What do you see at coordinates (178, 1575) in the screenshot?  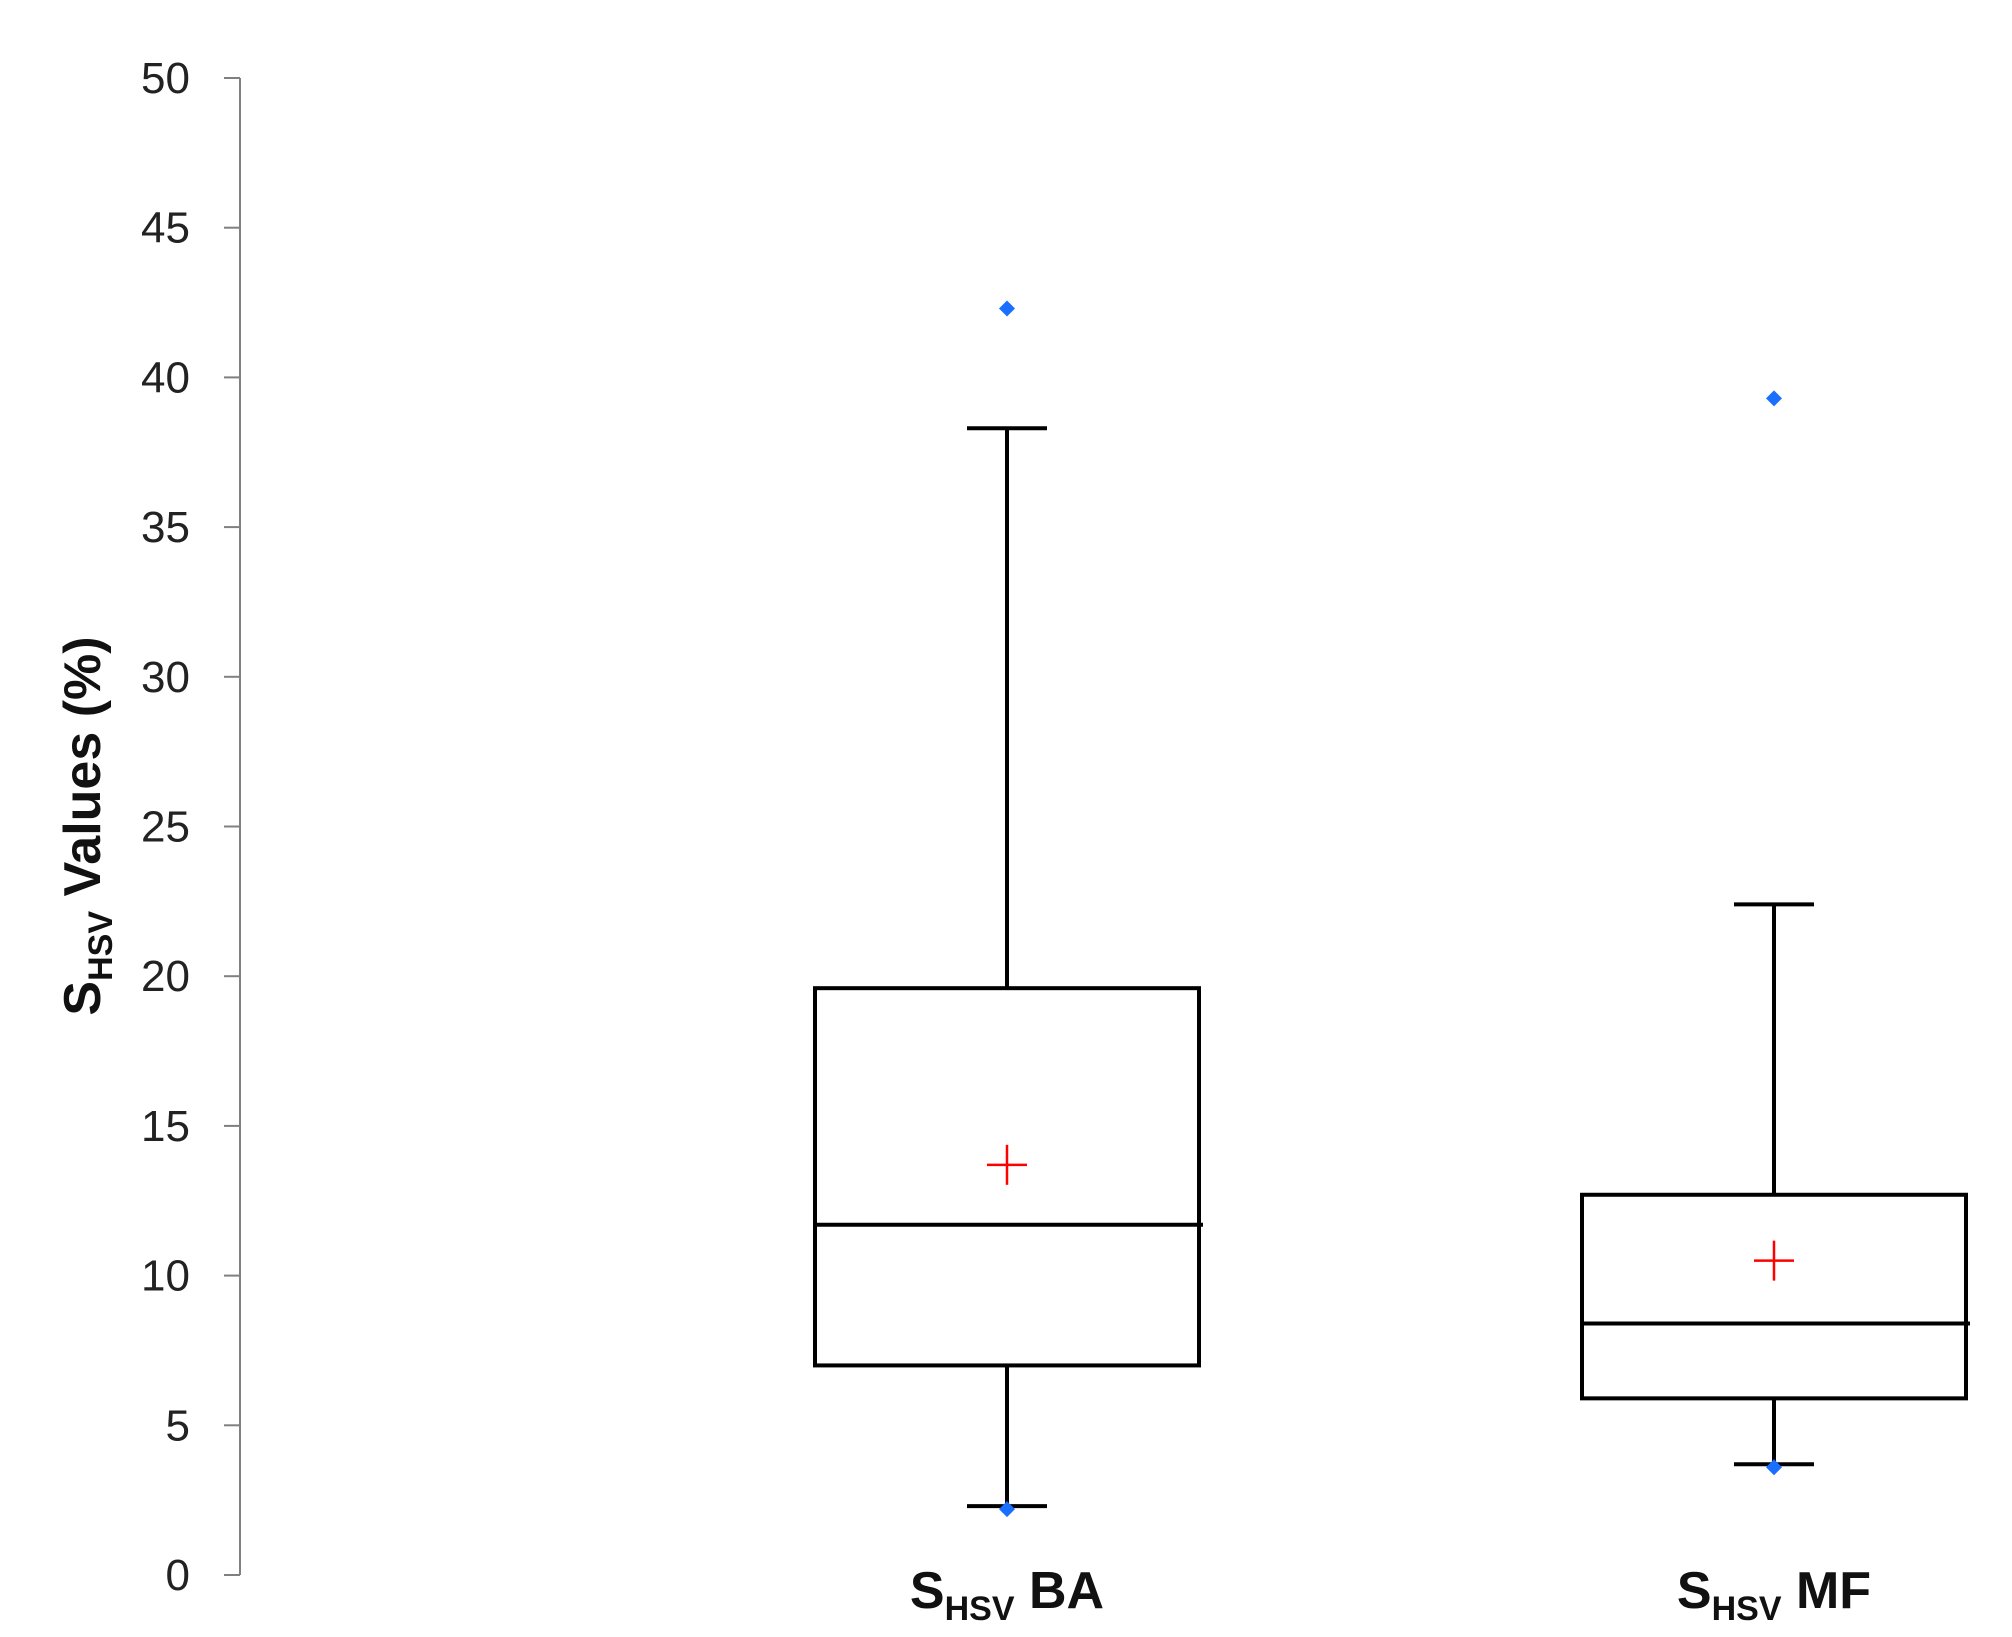 I see `y-tick-label: 0` at bounding box center [178, 1575].